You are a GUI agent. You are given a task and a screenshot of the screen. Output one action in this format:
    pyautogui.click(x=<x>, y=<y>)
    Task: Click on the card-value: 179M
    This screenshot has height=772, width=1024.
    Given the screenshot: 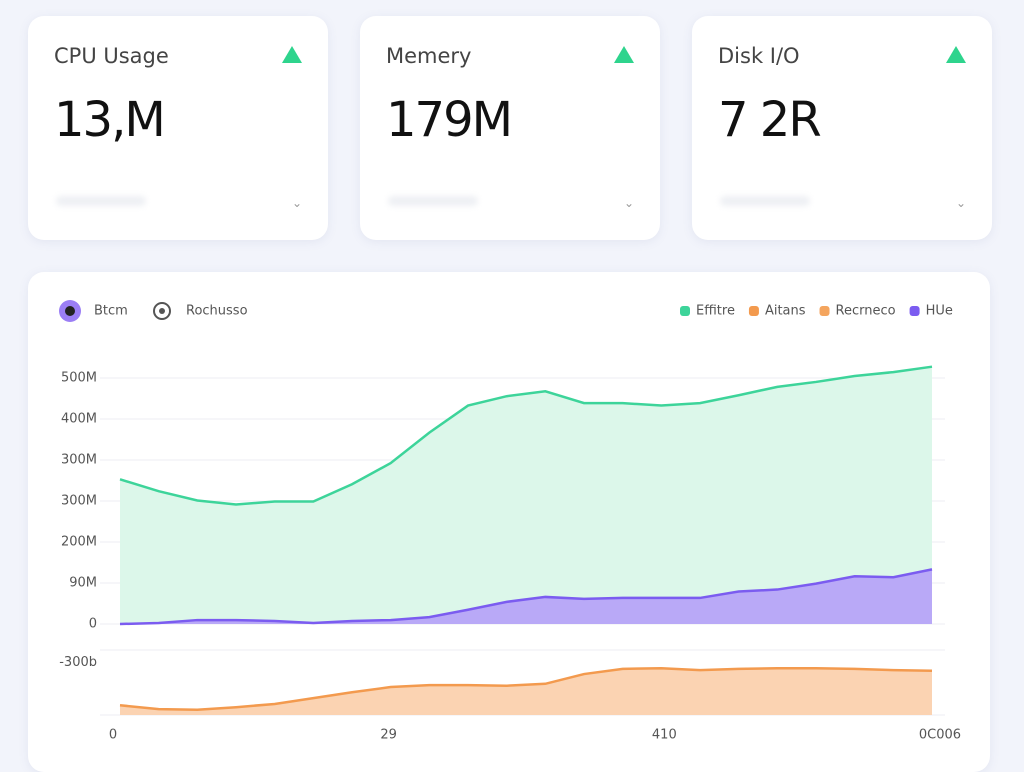 What is the action you would take?
    pyautogui.click(x=449, y=120)
    